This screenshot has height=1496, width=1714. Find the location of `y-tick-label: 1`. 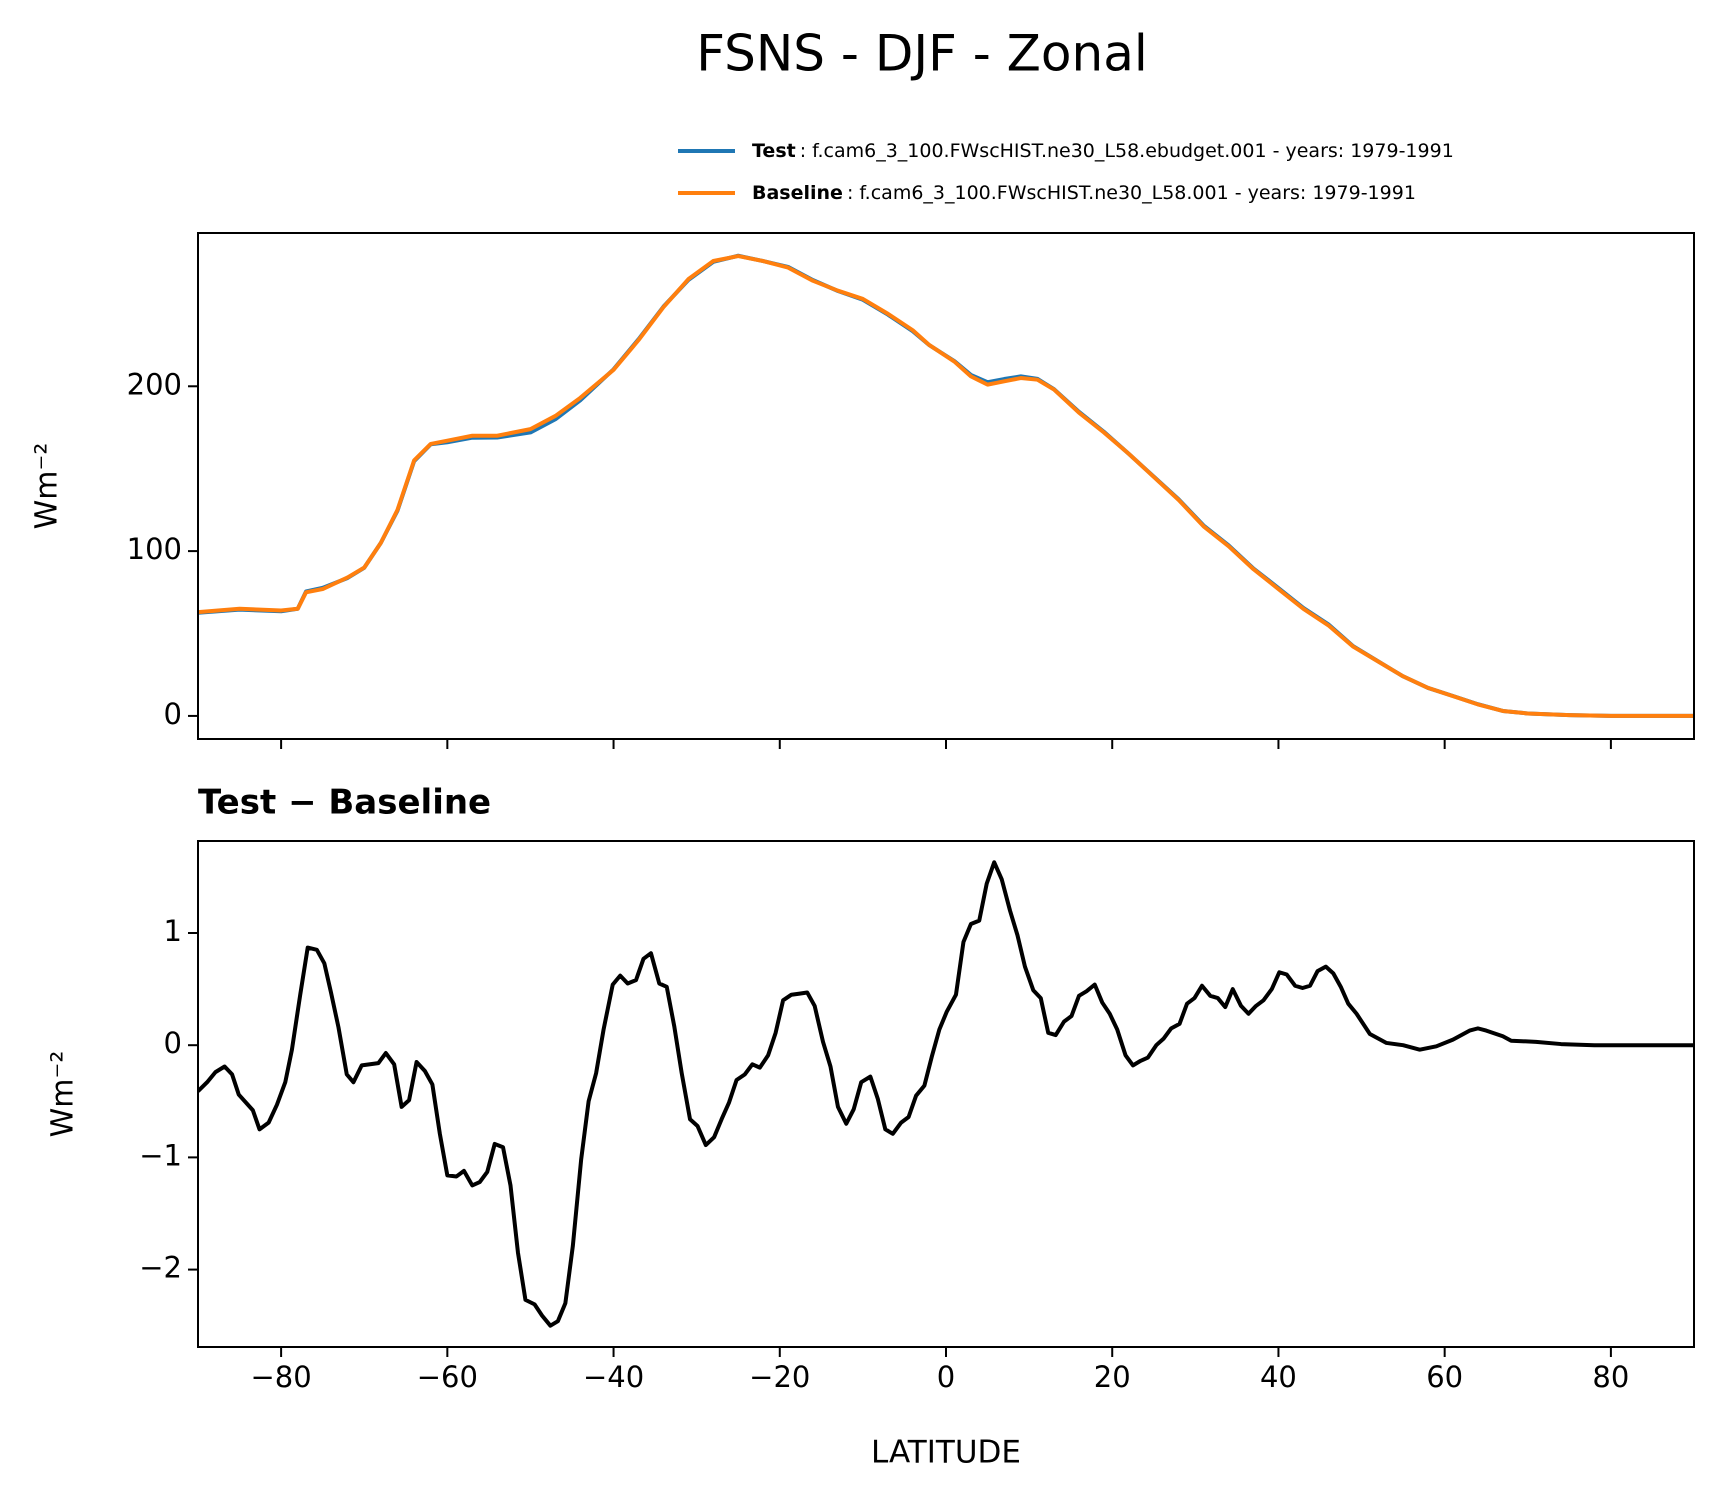

y-tick-label: 1 is located at coordinates (173, 931).